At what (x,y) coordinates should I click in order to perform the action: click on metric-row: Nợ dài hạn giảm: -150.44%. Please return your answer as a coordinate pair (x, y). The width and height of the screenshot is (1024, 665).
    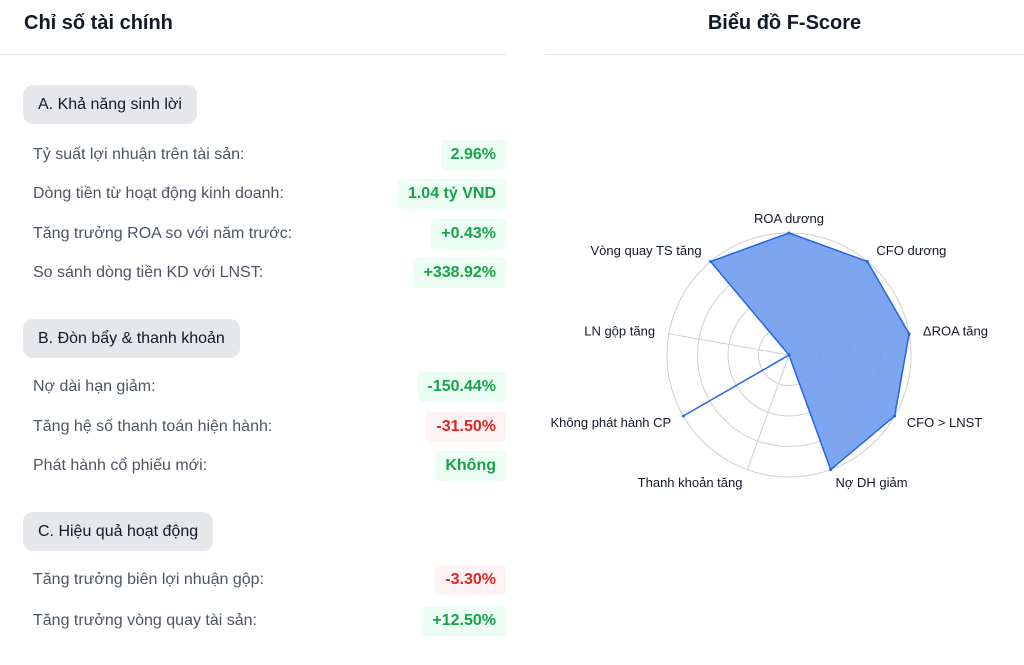
    Looking at the image, I should click on (269, 387).